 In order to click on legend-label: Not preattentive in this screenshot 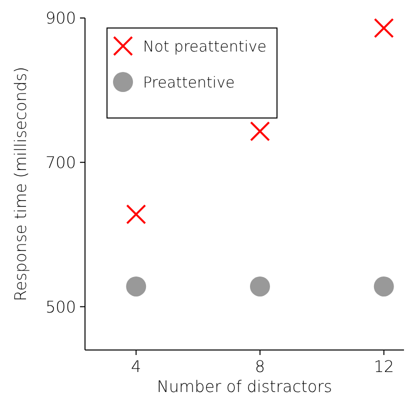, I will do `click(204, 46)`.